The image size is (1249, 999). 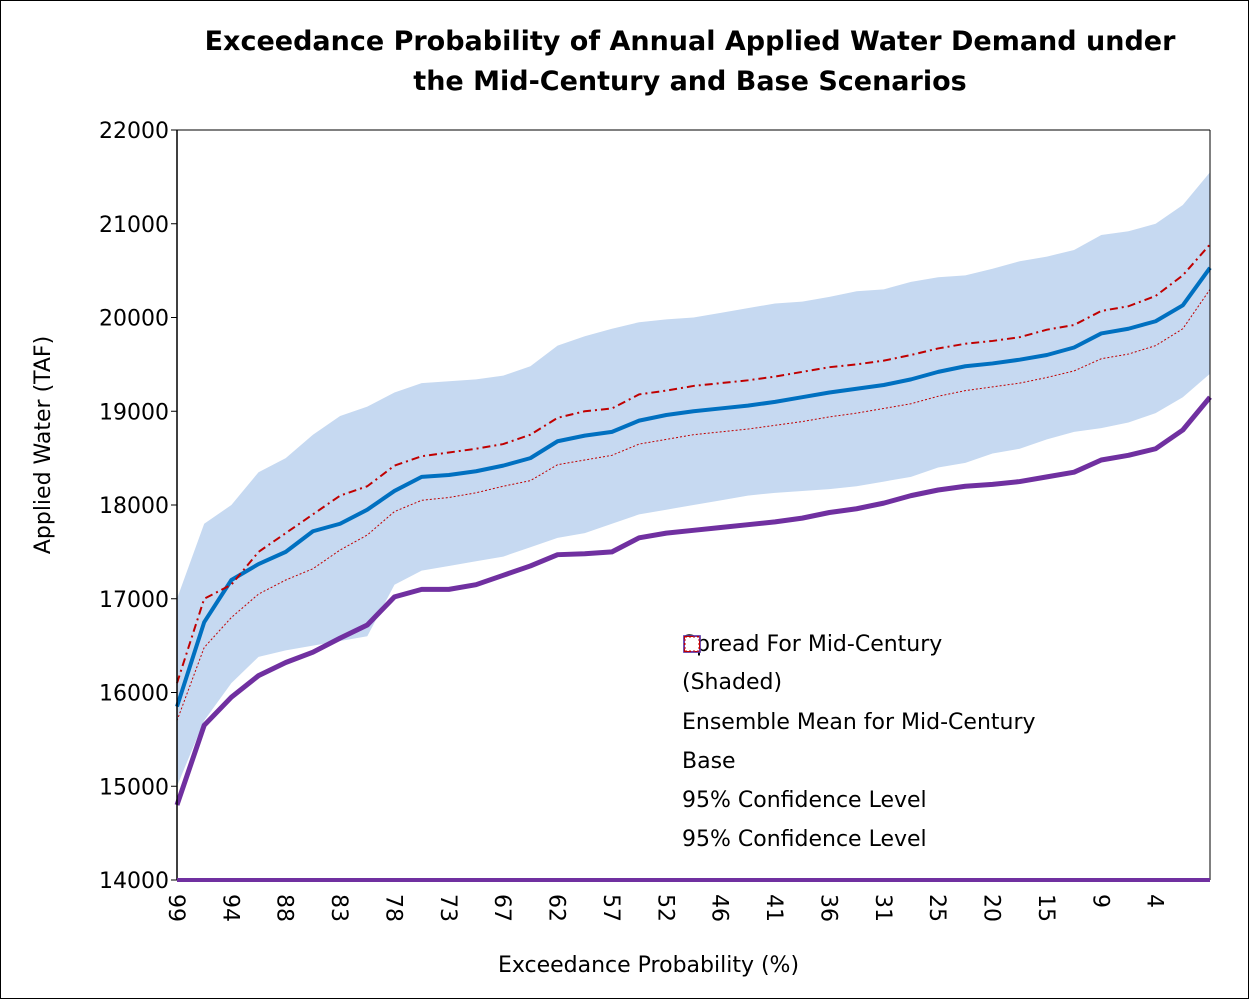 What do you see at coordinates (134, 225) in the screenshot?
I see `y-tick-label: 21000` at bounding box center [134, 225].